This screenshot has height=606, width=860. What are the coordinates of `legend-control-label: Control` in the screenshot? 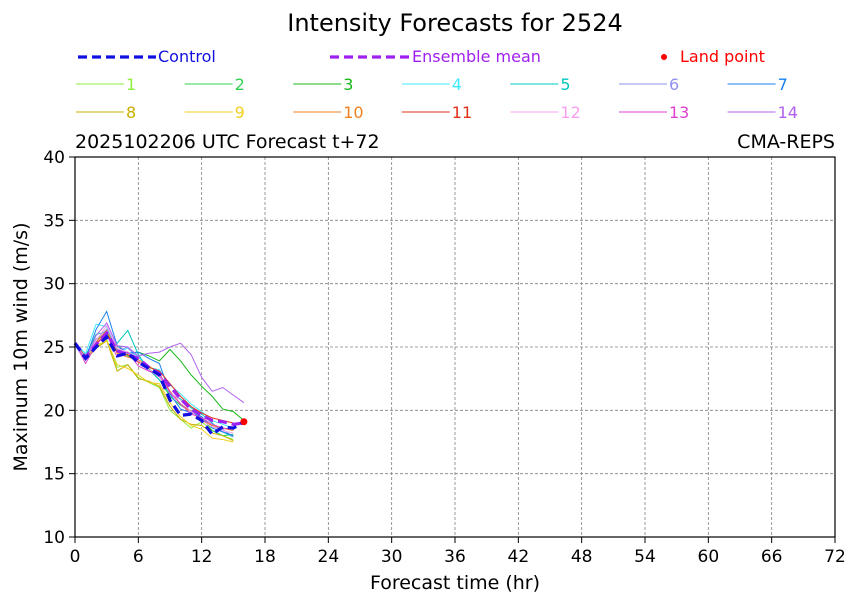 It's located at (187, 56).